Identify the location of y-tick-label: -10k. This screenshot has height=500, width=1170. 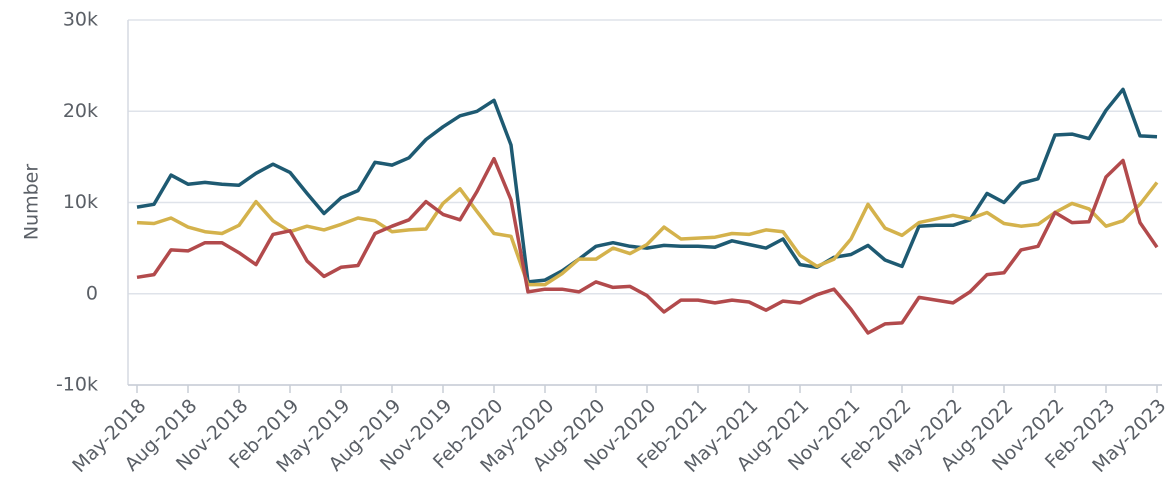
(77, 385).